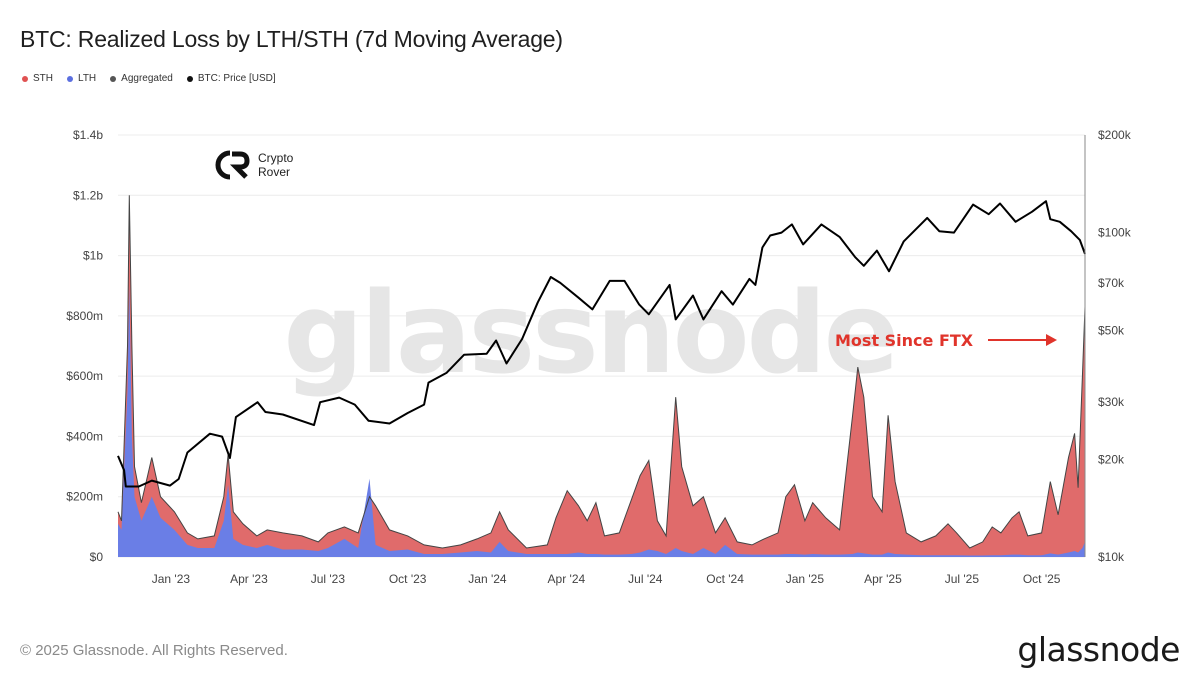 Image resolution: width=1200 pixels, height=685 pixels. Describe the element at coordinates (725, 579) in the screenshot. I see `x-tick-label: Oct '24` at that location.